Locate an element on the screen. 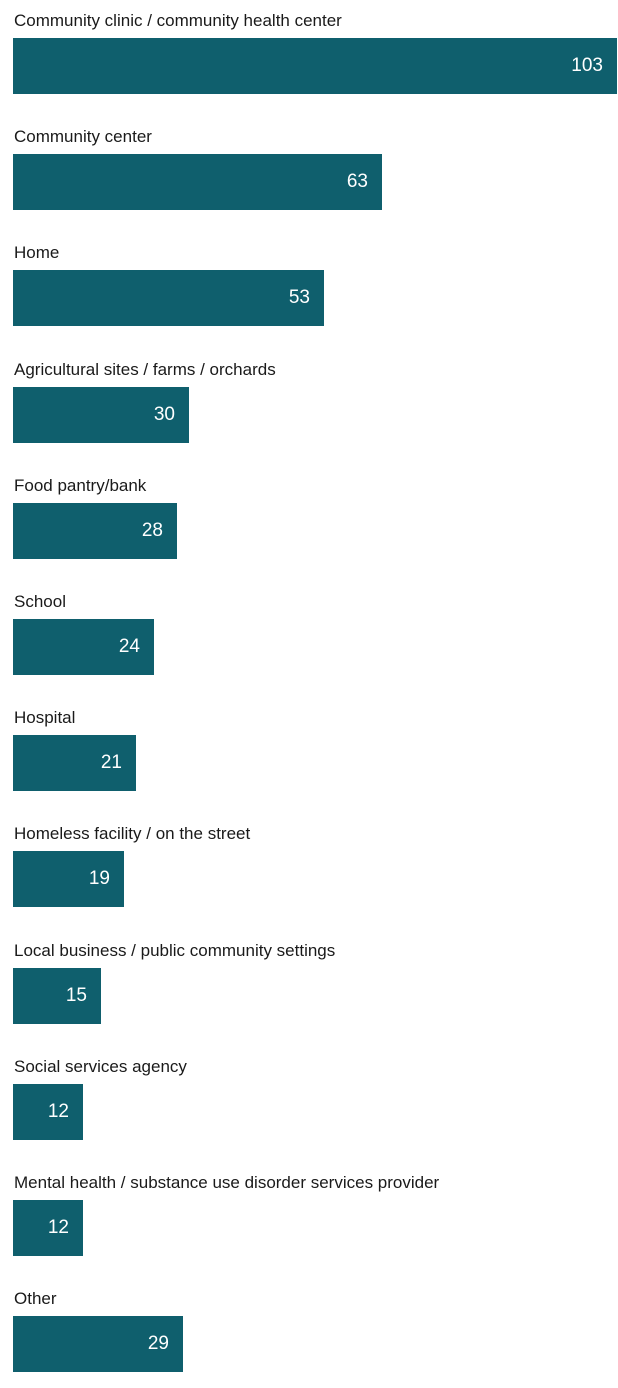 The width and height of the screenshot is (618, 1388). bar: 53 is located at coordinates (168, 298).